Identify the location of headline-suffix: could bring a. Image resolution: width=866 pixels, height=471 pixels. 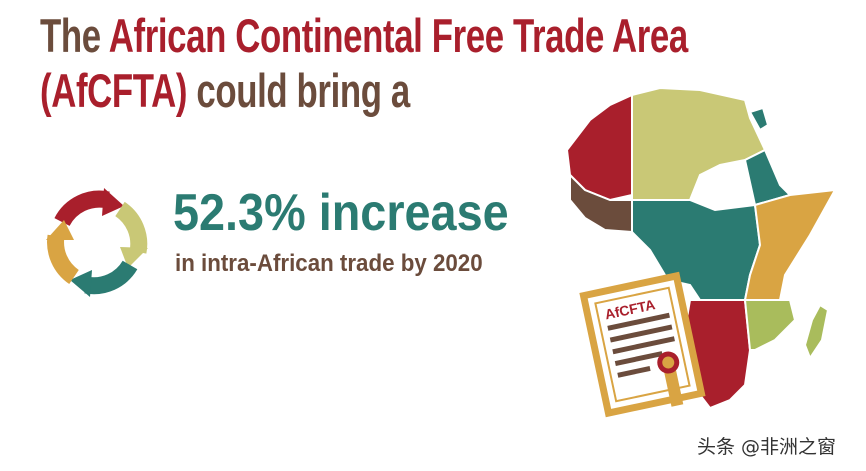
(303, 90).